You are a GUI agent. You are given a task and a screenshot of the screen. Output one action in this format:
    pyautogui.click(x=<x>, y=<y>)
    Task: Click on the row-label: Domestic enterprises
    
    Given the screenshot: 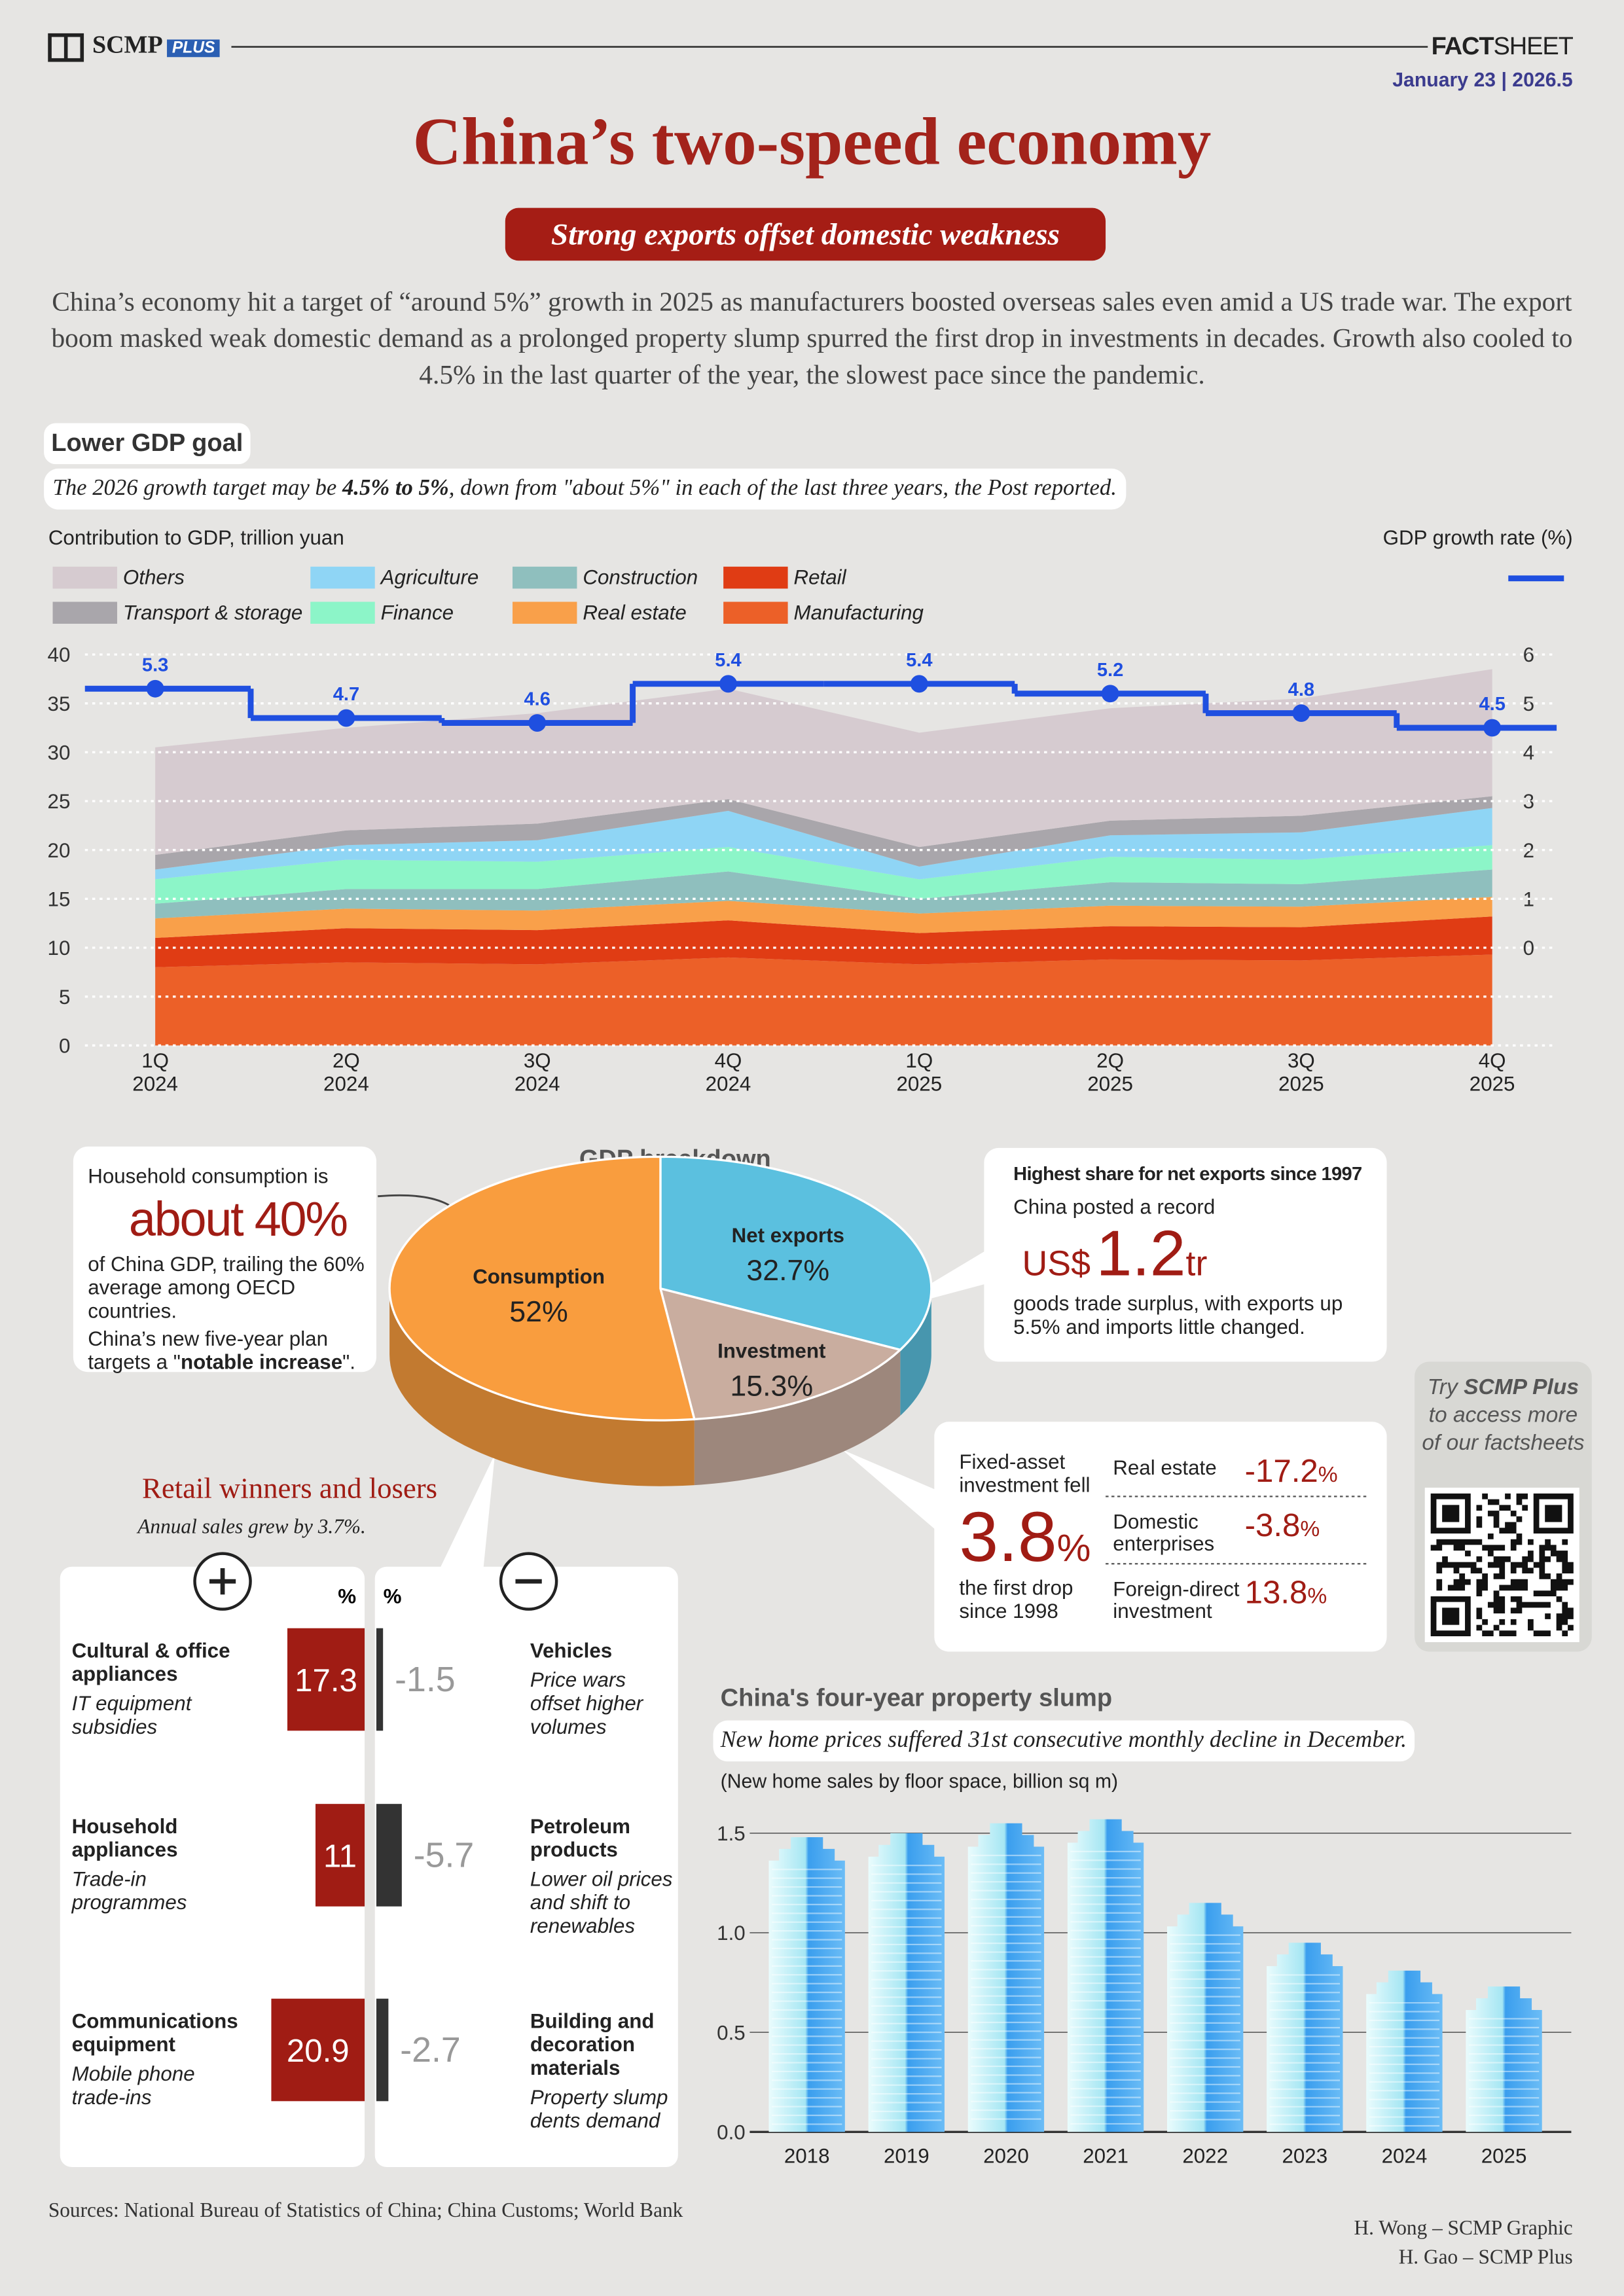 What is the action you would take?
    pyautogui.click(x=1164, y=1532)
    